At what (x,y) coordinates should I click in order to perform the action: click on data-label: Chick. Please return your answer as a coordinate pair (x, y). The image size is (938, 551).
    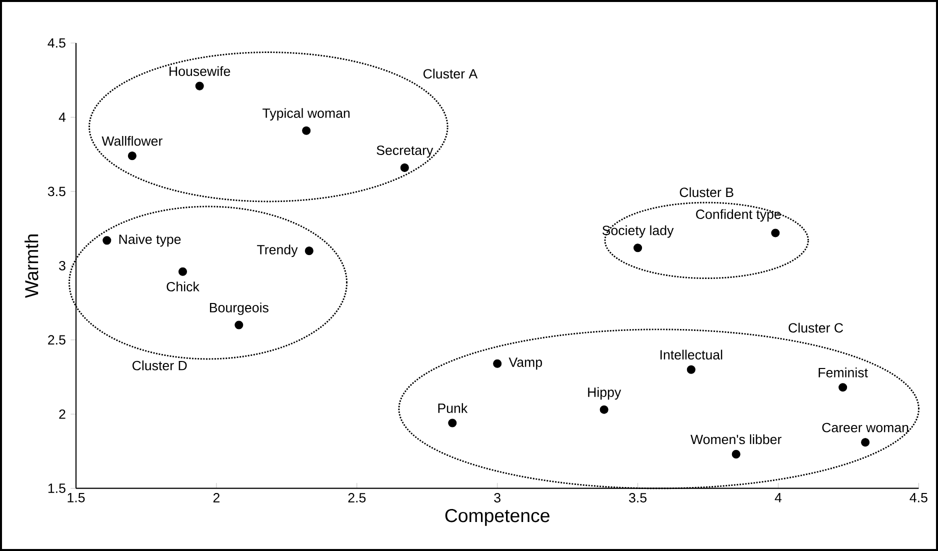
    Looking at the image, I should click on (183, 287).